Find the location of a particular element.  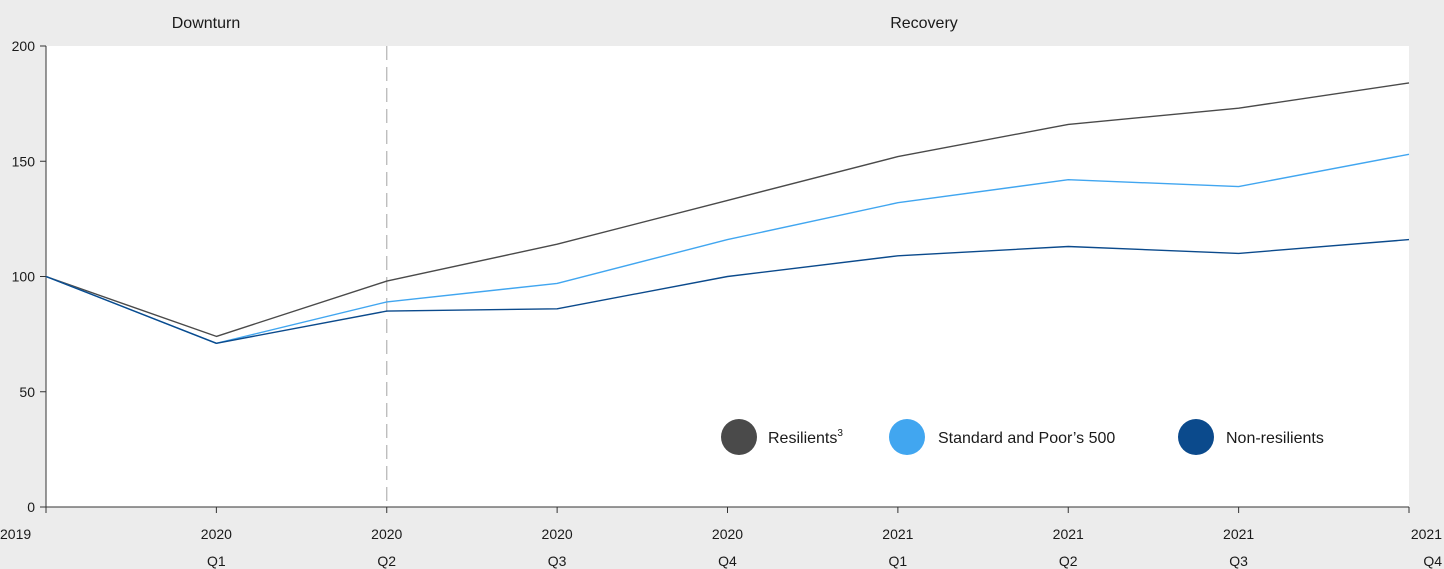

y-tick-label: 0 is located at coordinates (31, 507).